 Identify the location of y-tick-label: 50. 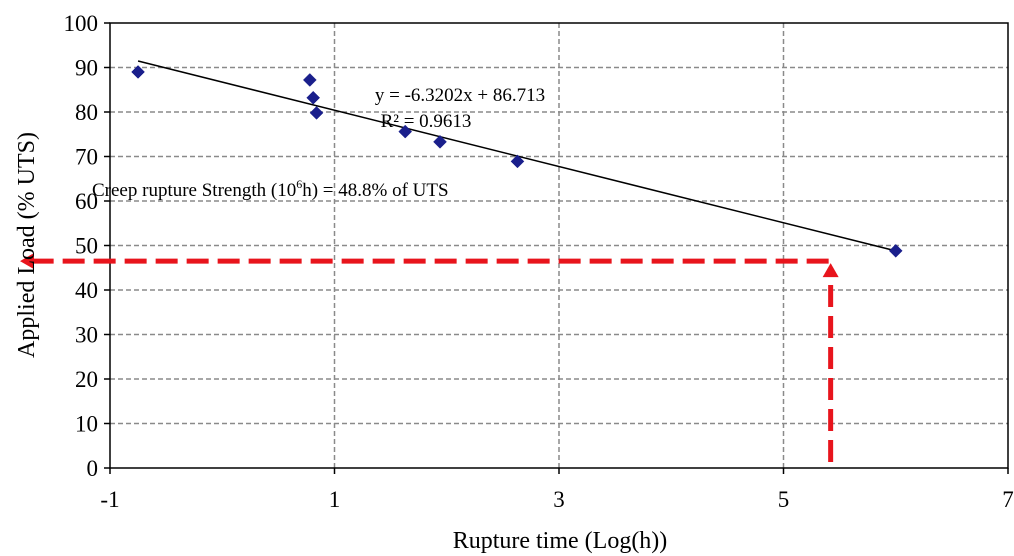
(86, 246).